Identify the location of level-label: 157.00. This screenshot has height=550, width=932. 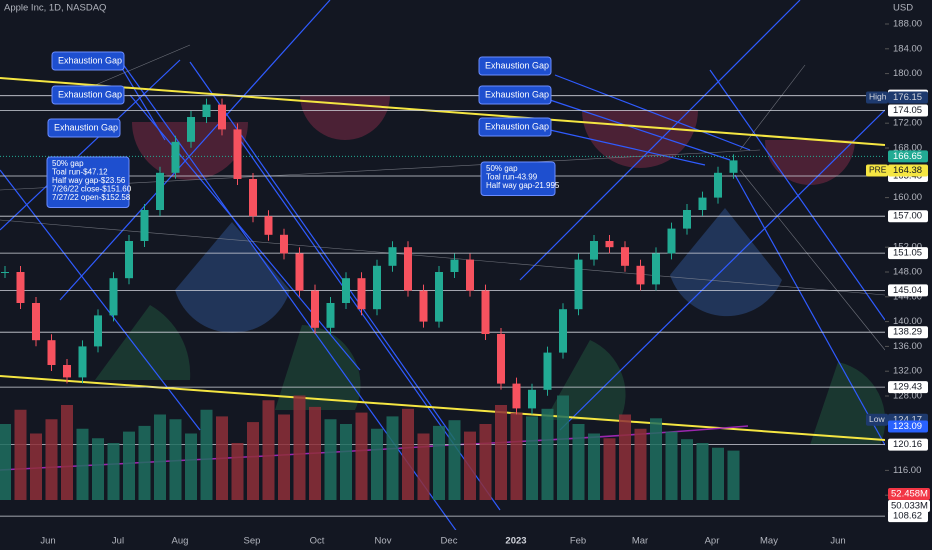
(907, 216).